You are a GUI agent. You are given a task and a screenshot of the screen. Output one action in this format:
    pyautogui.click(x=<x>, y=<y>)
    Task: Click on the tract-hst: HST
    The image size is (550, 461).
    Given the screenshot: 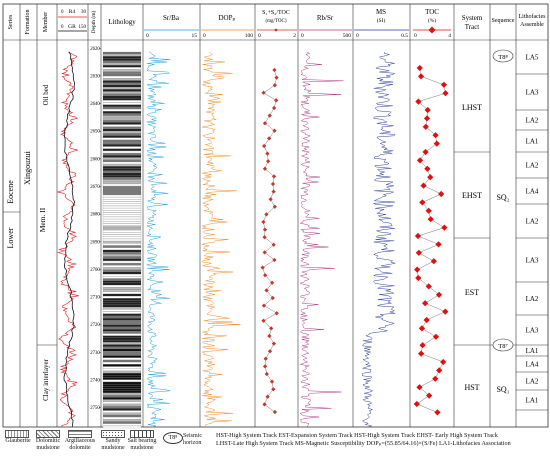 What is the action you would take?
    pyautogui.click(x=471, y=387)
    